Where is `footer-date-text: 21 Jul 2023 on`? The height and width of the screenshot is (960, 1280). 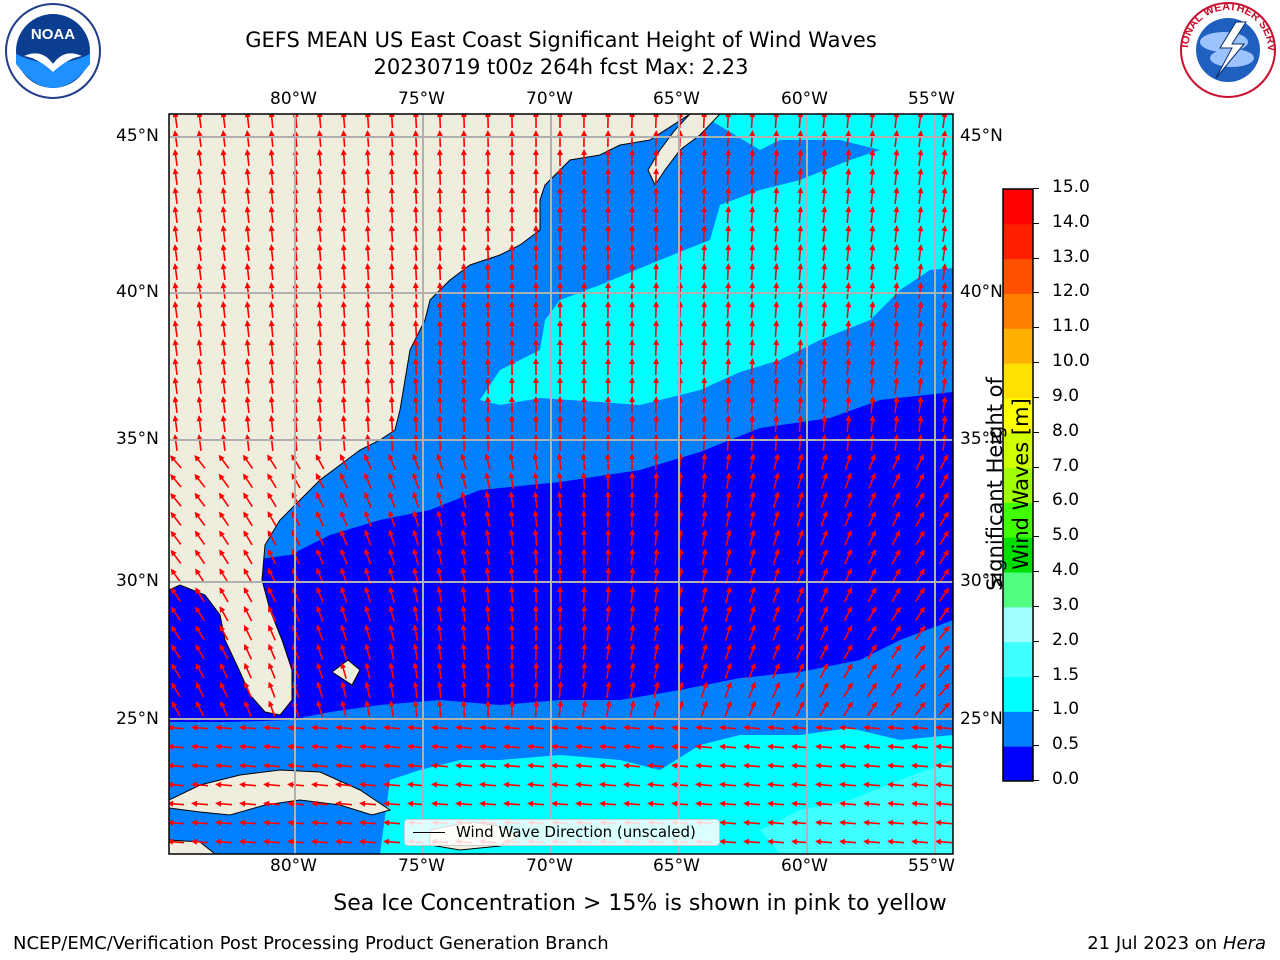 footer-date-text: 21 Jul 2023 on is located at coordinates (1155, 943).